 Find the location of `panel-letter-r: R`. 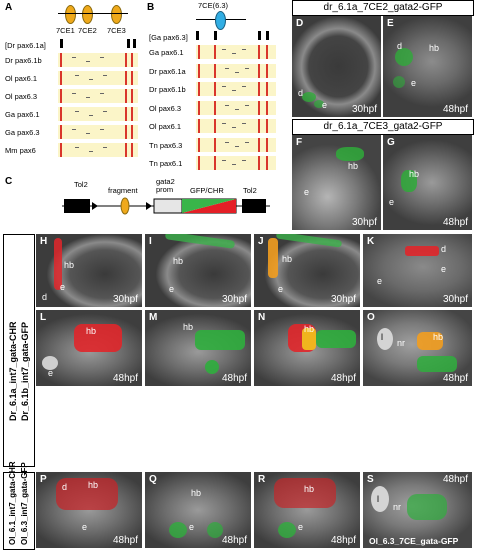

panel-letter-r: R is located at coordinates (262, 479).